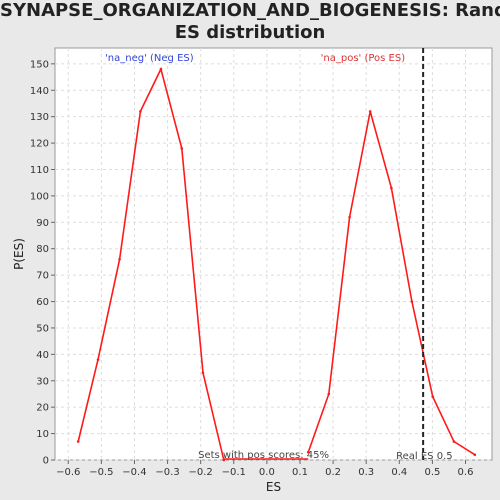 The width and height of the screenshot is (500, 500). Describe the element at coordinates (42, 328) in the screenshot. I see `y-tick-label: 50` at that location.